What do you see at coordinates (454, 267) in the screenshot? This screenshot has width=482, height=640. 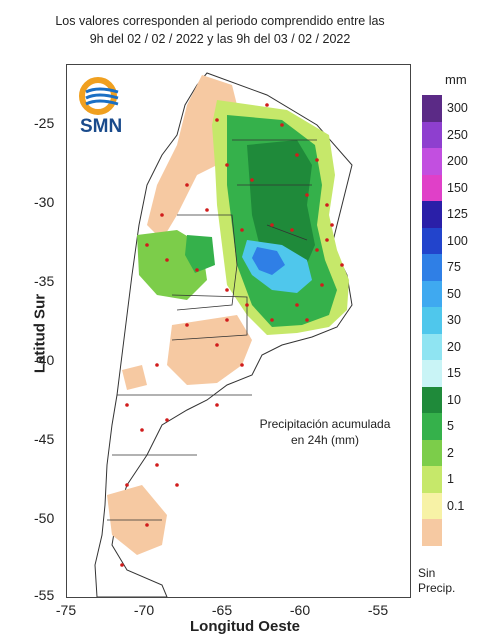 I see `legend-label: 75` at bounding box center [454, 267].